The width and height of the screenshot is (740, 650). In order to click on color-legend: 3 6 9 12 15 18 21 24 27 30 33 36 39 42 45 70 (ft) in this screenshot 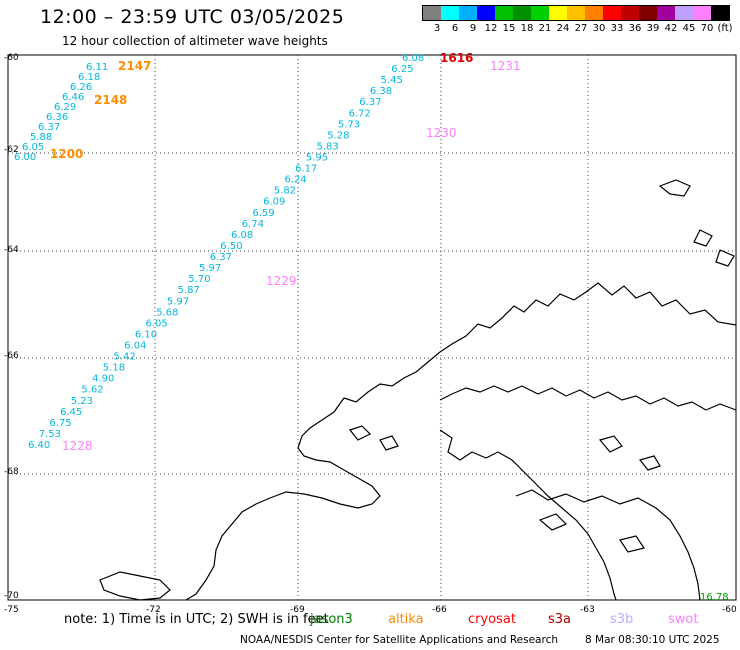, I will do `click(577, 20)`.